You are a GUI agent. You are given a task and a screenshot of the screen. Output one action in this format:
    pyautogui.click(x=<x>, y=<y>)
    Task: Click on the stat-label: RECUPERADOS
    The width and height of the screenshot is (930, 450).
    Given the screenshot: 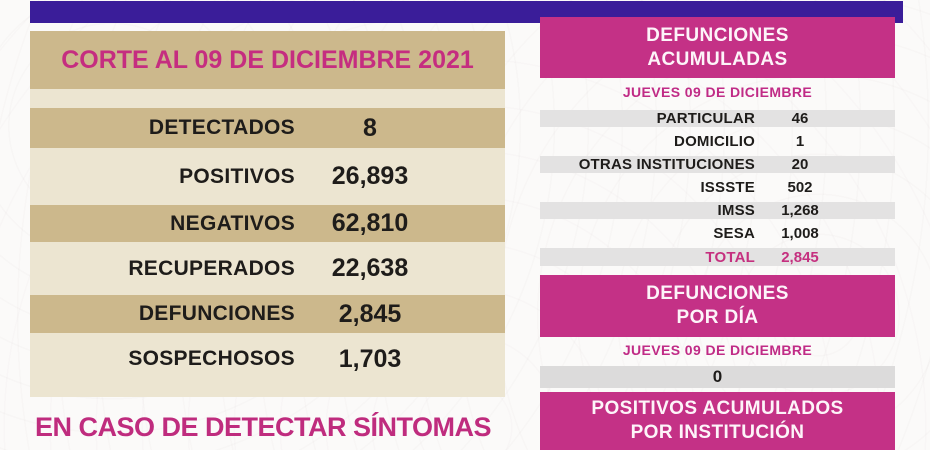 What is the action you would take?
    pyautogui.click(x=211, y=268)
    